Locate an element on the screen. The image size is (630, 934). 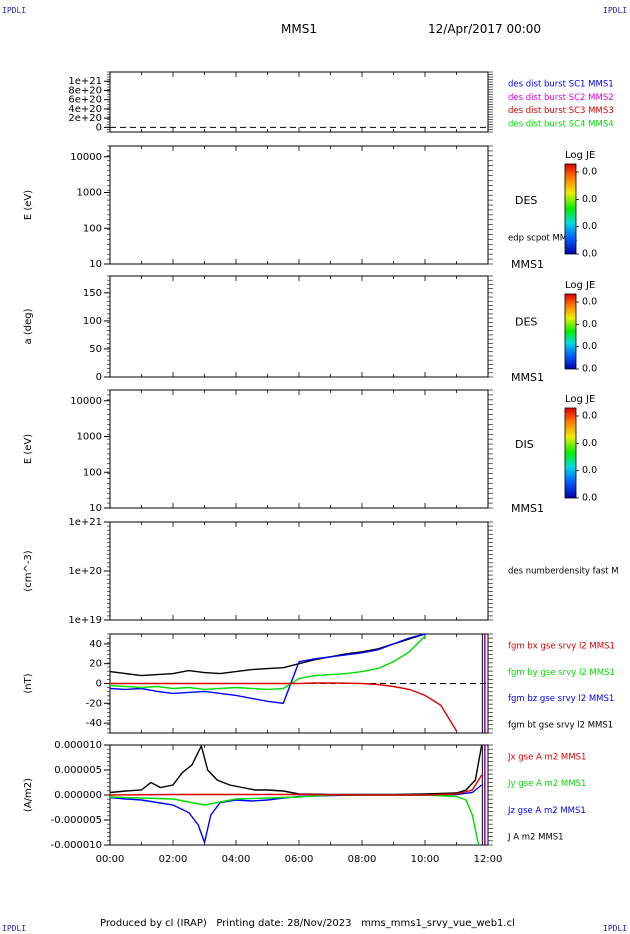
panel-frame-des-energy is located at coordinates (299, 205).